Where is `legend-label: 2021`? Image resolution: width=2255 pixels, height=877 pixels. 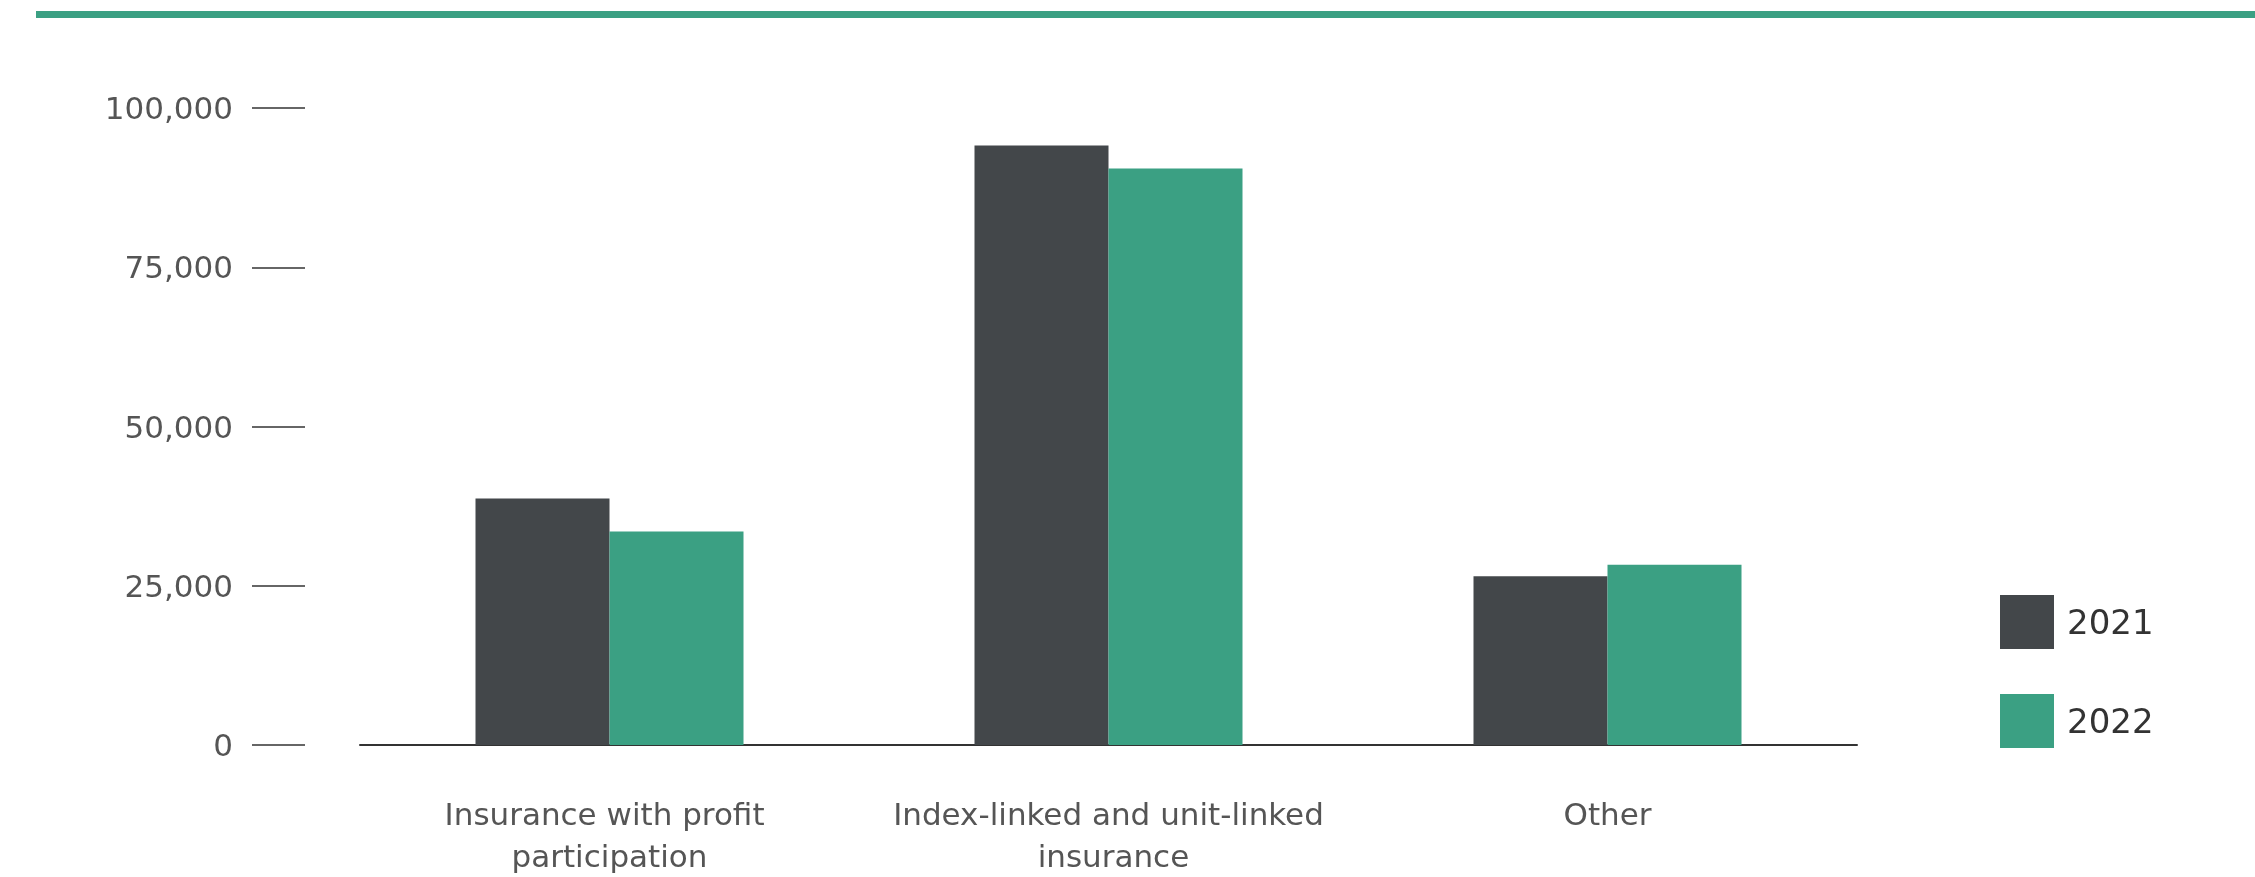
legend-label: 2021 is located at coordinates (2110, 622).